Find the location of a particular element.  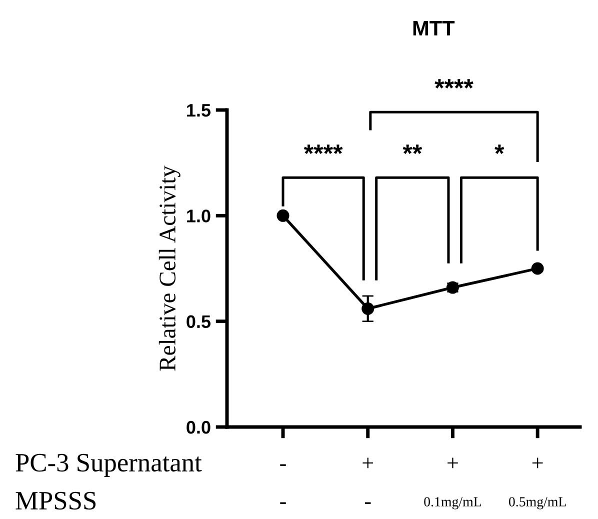

category-label: + 0.1mg/mL is located at coordinates (453, 484).